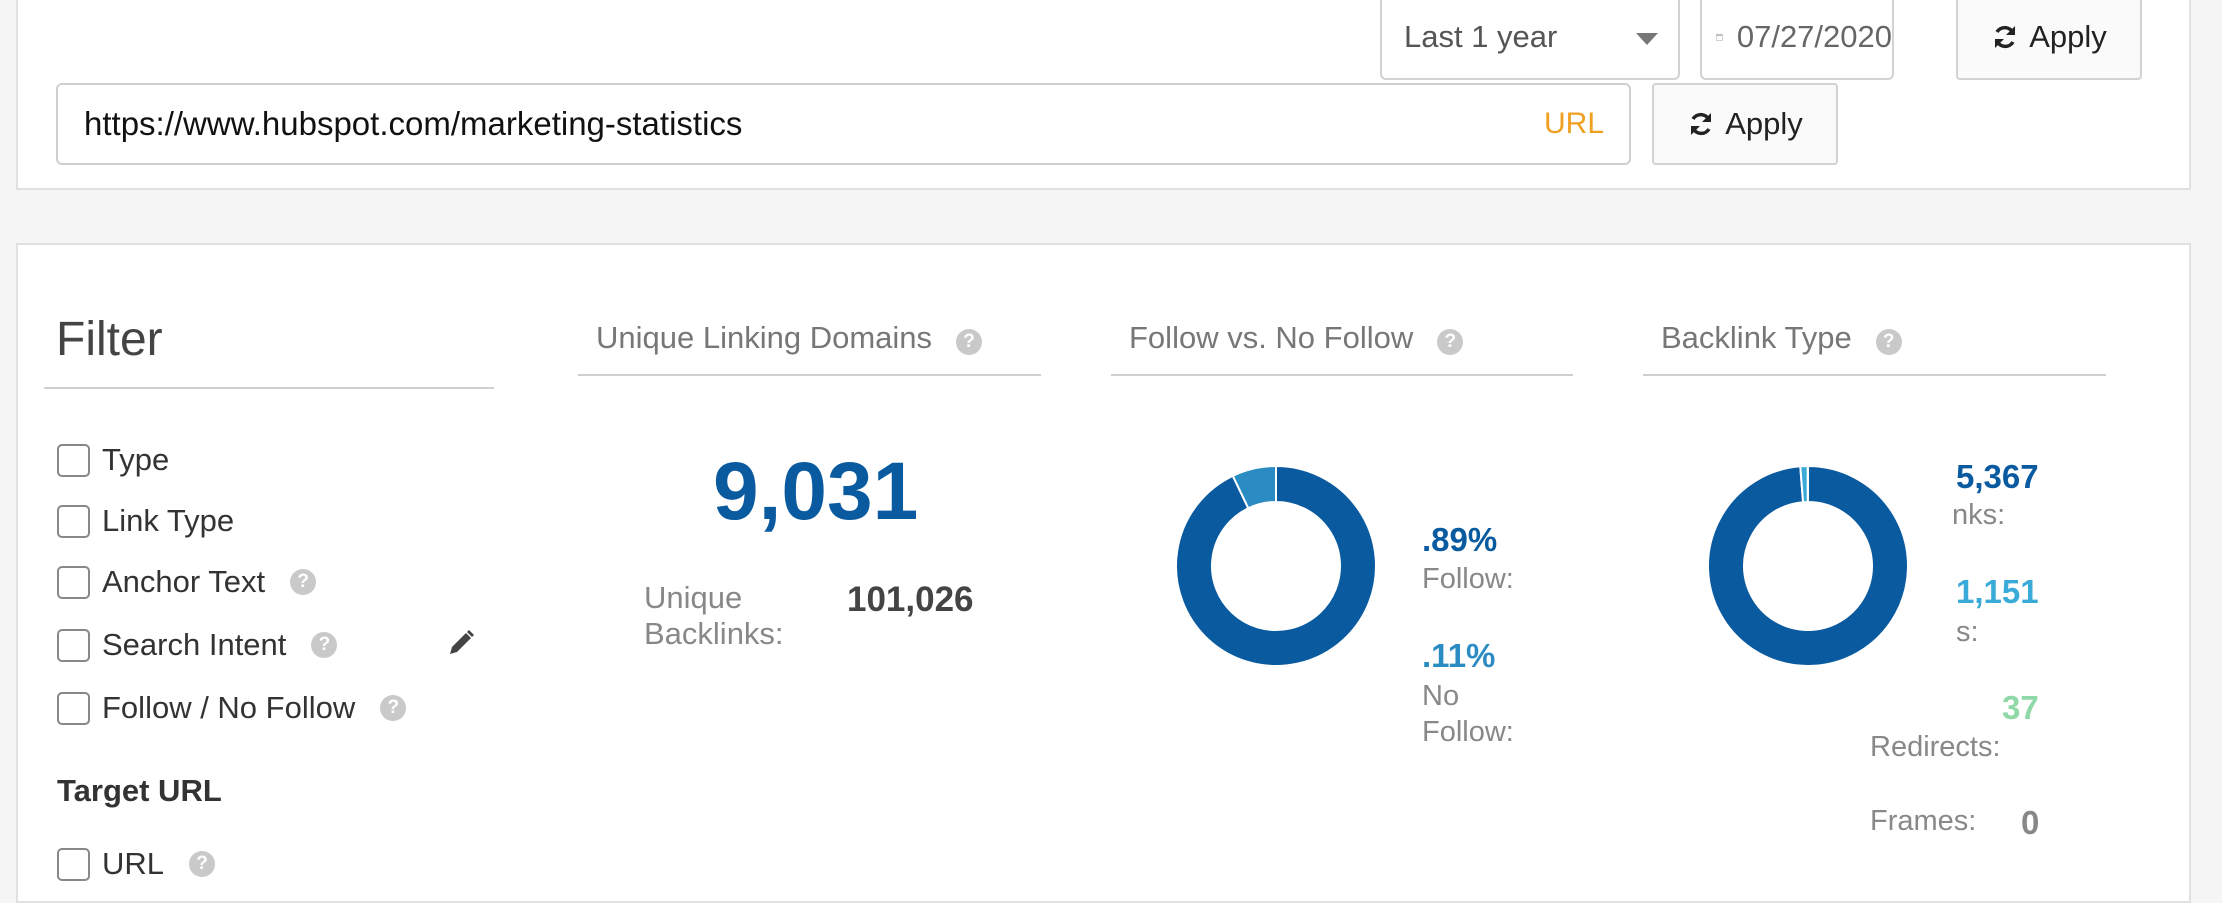 This screenshot has height=903, width=2222. I want to click on target-item-url: URL ?, so click(136, 864).